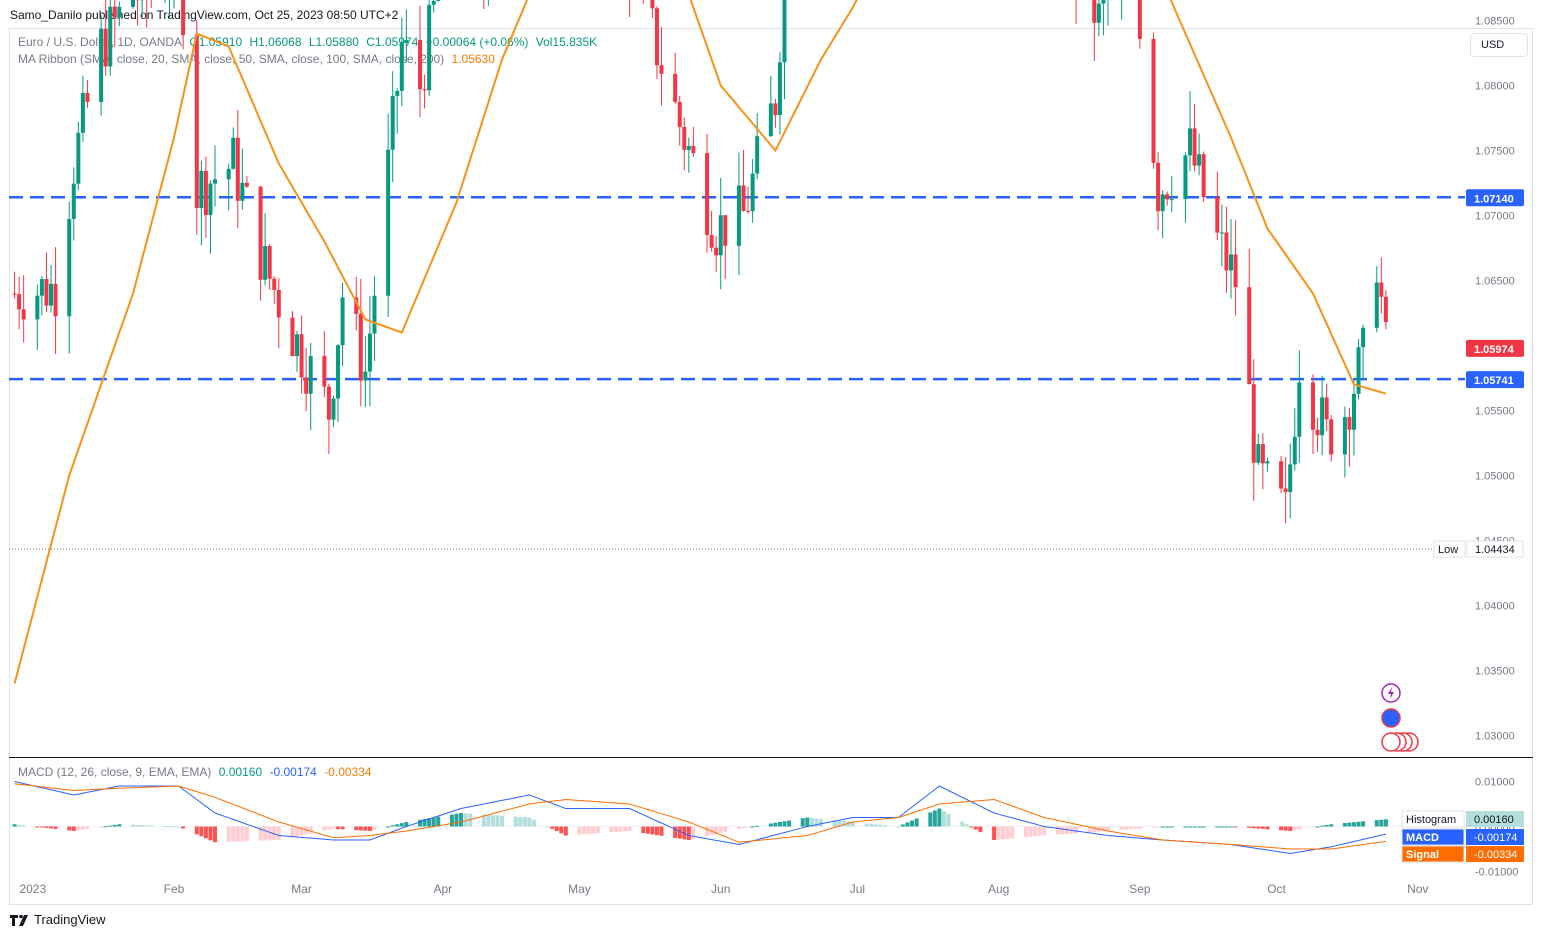 The image size is (1543, 939). Describe the element at coordinates (1494, 381) in the screenshot. I see `level-price-label: 1.05741` at that location.